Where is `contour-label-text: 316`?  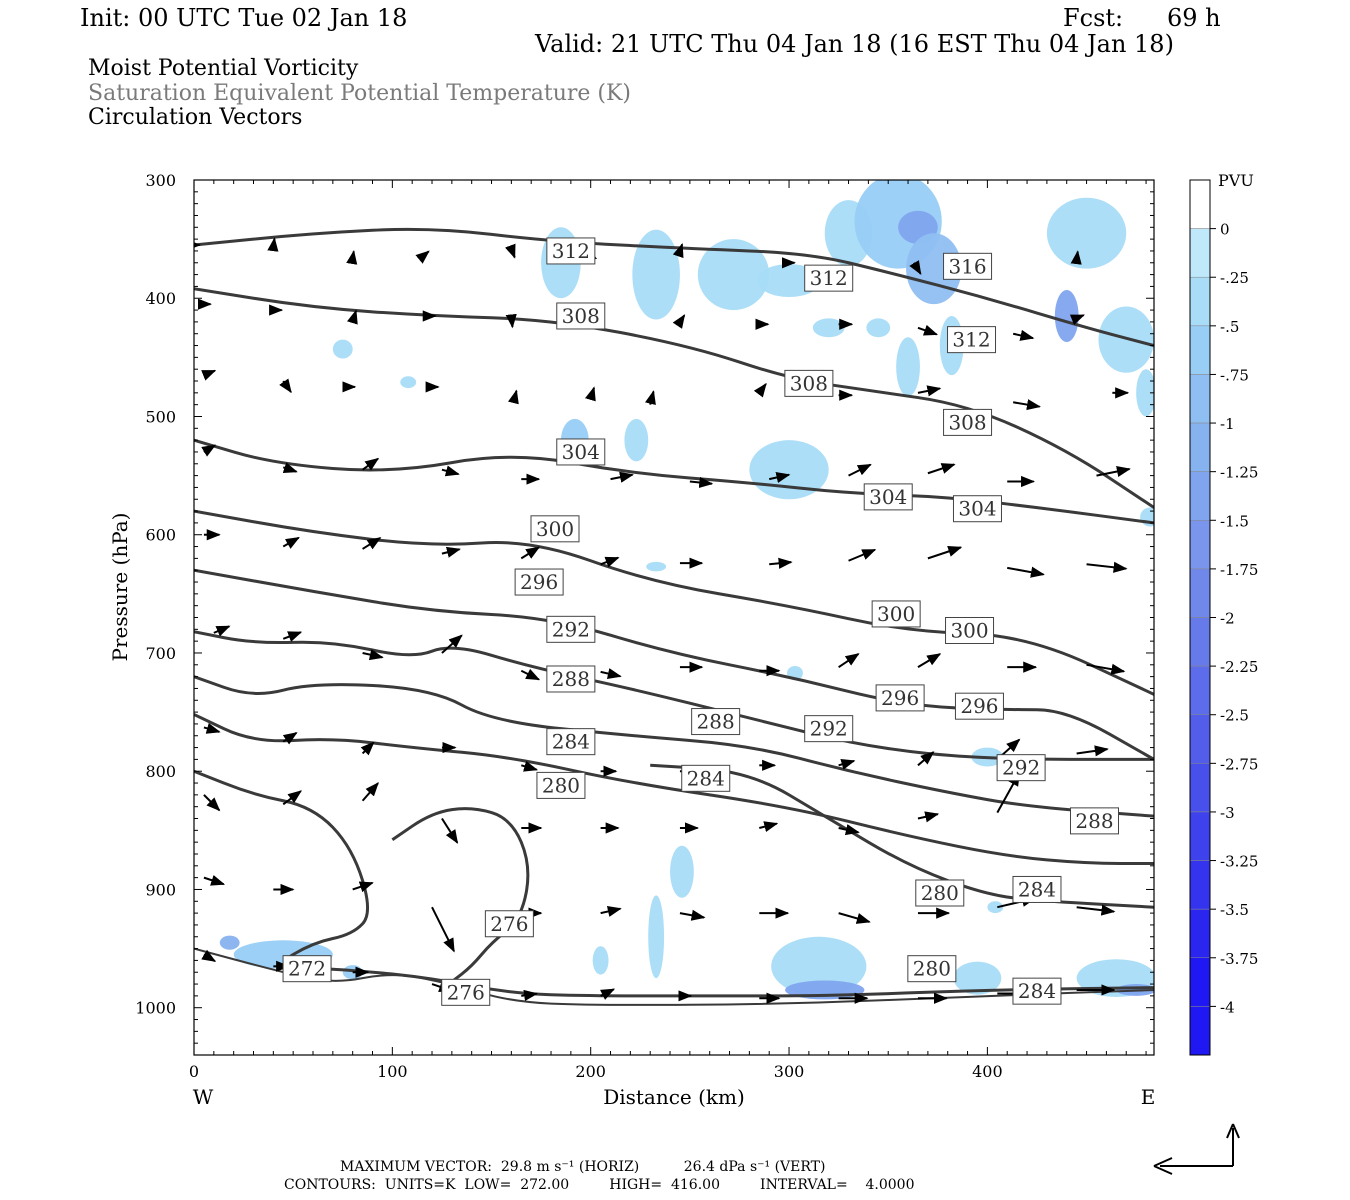 contour-label-text: 316 is located at coordinates (967, 266).